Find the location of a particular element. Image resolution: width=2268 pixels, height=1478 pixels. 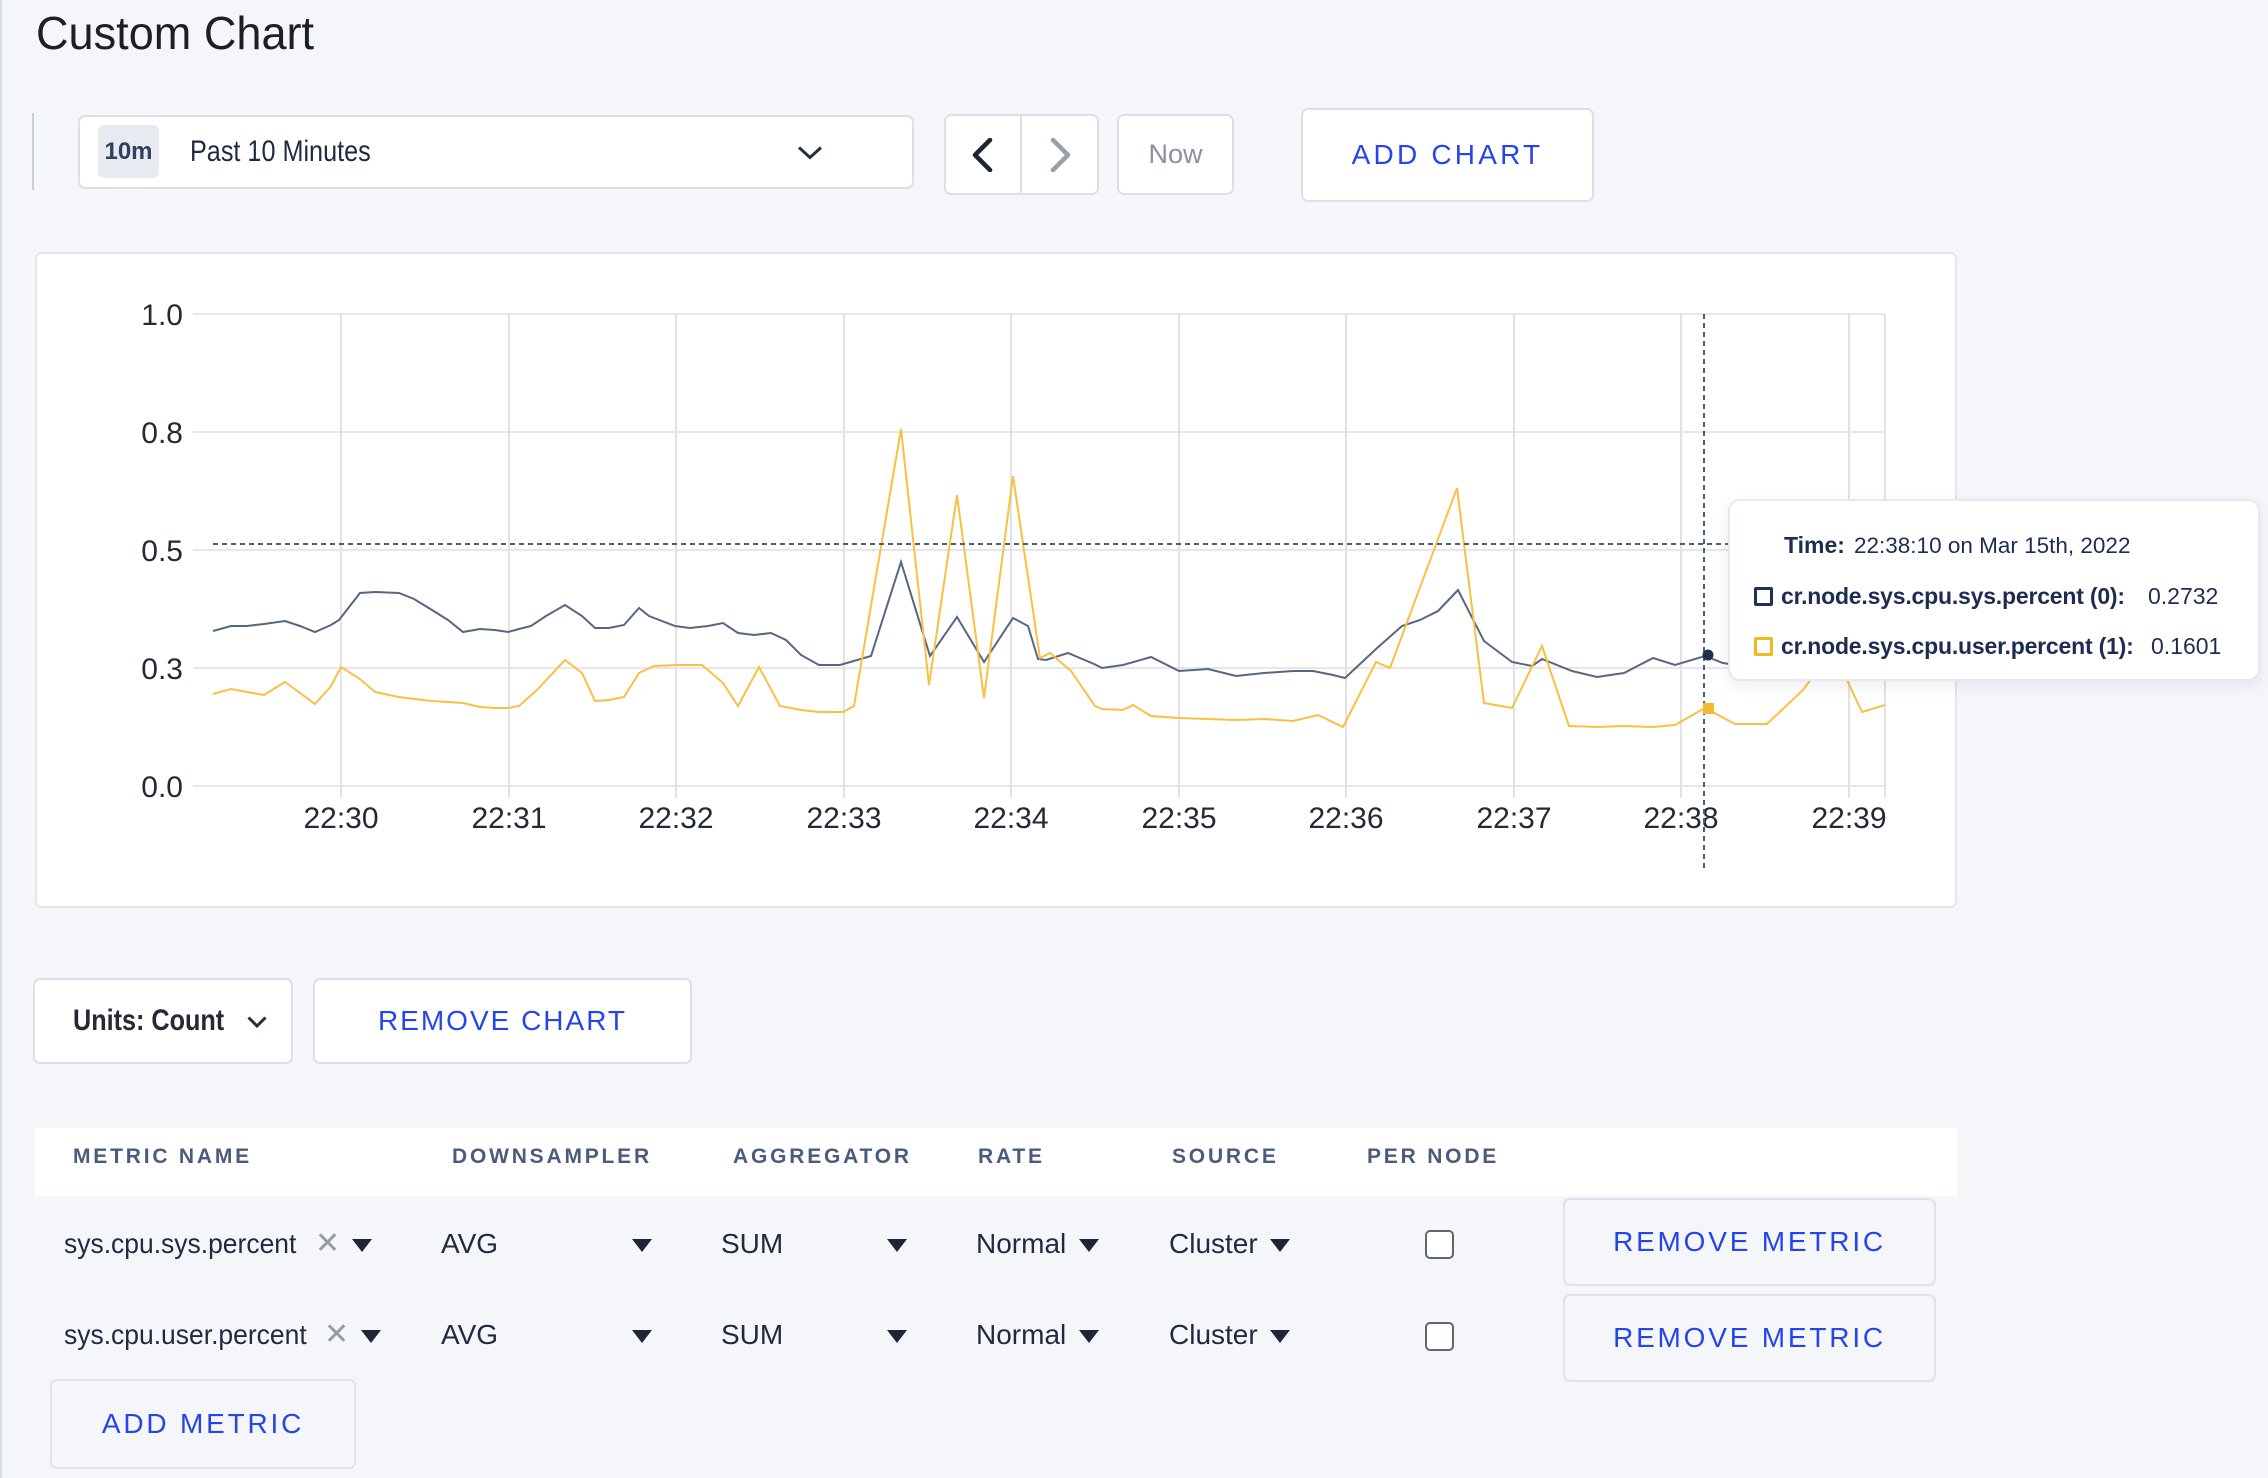

svg-text: 22:30 is located at coordinates (340, 818).